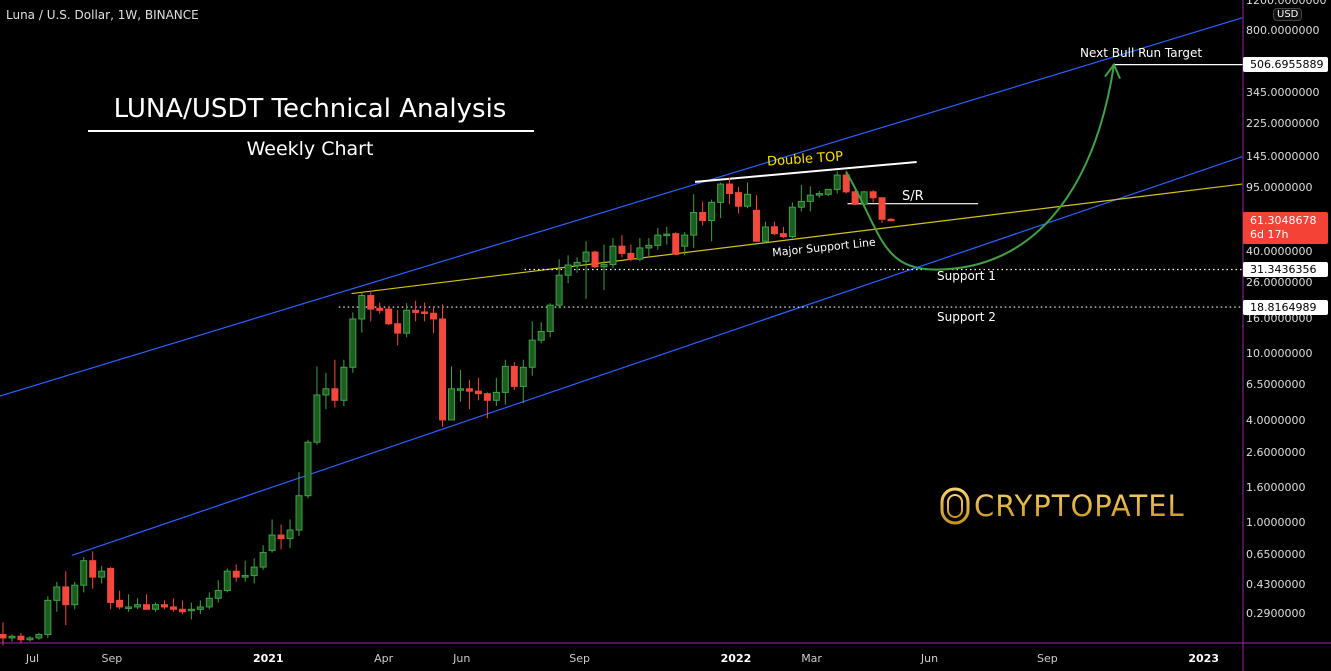 This screenshot has width=1331, height=671. What do you see at coordinates (1283, 30) in the screenshot?
I see `price-tick-label: 800.0000000` at bounding box center [1283, 30].